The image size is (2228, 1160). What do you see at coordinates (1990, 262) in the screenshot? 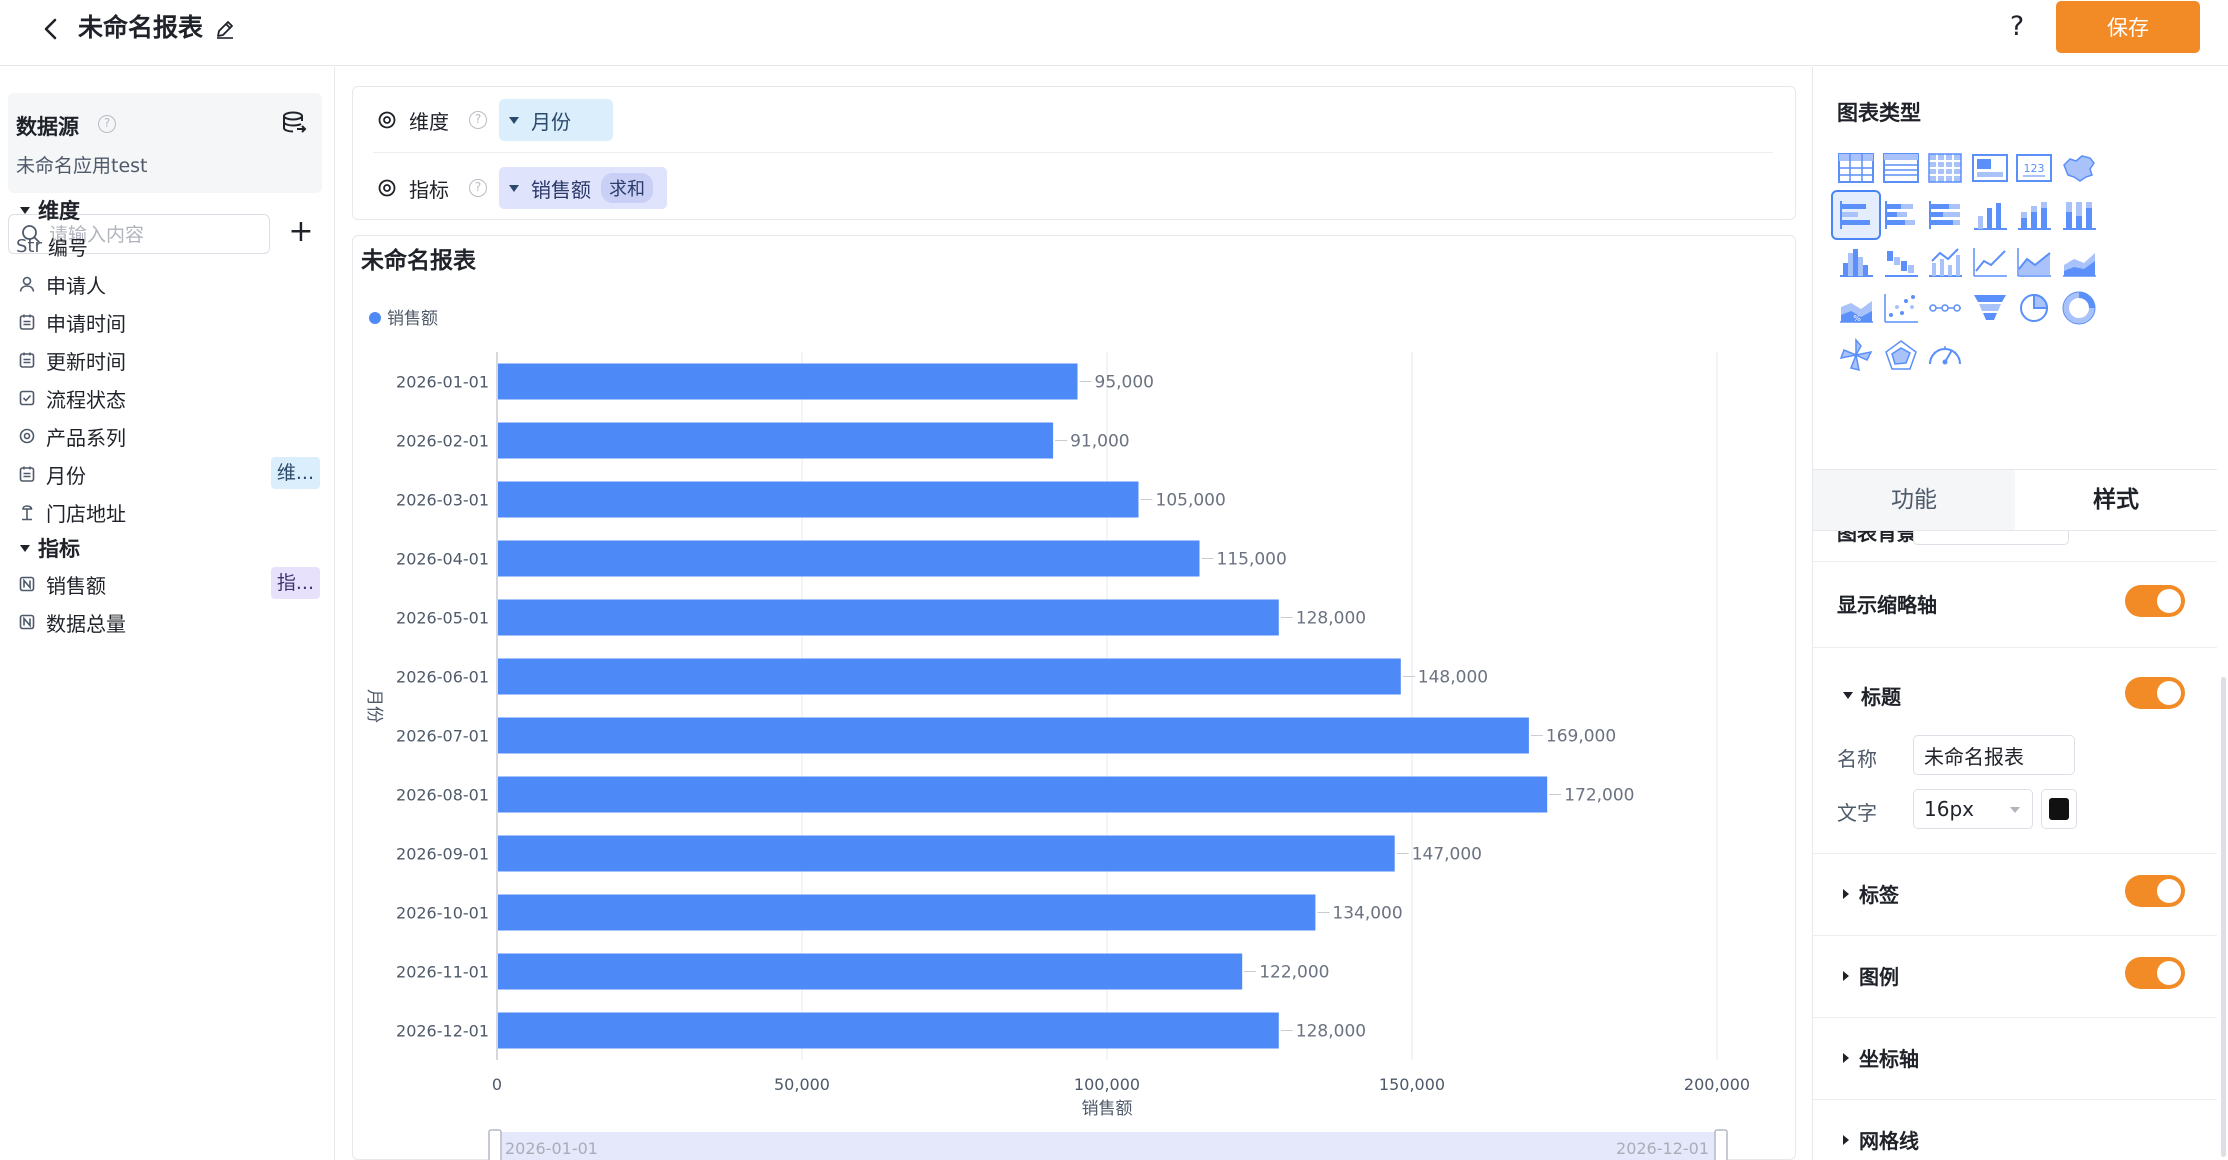
I see `line-icon` at bounding box center [1990, 262].